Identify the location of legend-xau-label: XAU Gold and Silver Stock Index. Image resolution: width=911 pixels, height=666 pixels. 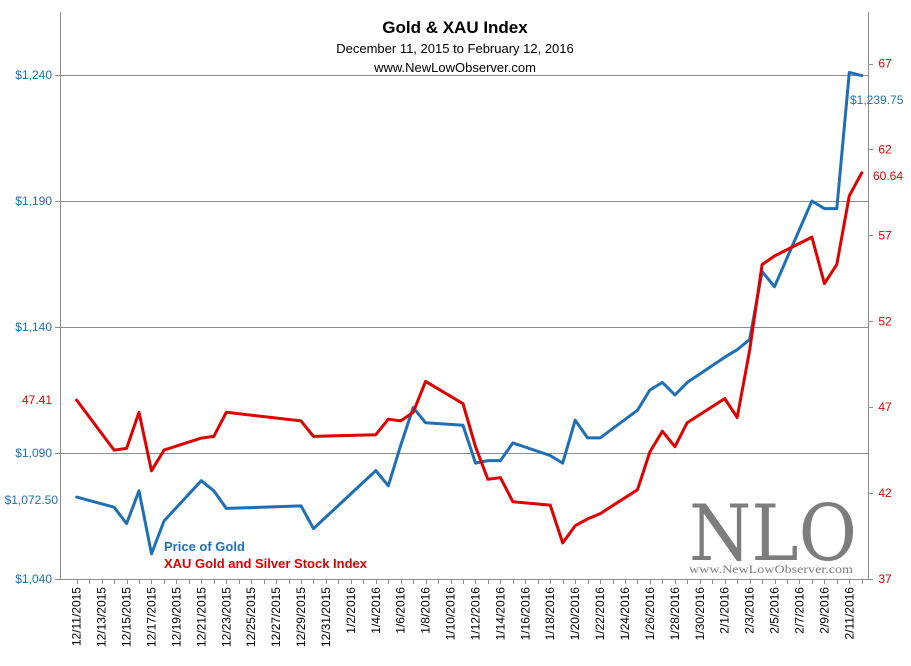
(266, 563).